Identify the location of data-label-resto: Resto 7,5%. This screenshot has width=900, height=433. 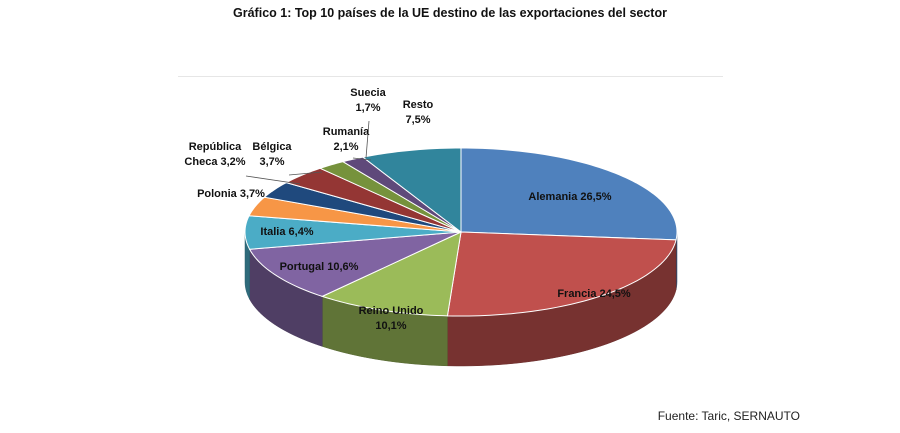
(418, 112).